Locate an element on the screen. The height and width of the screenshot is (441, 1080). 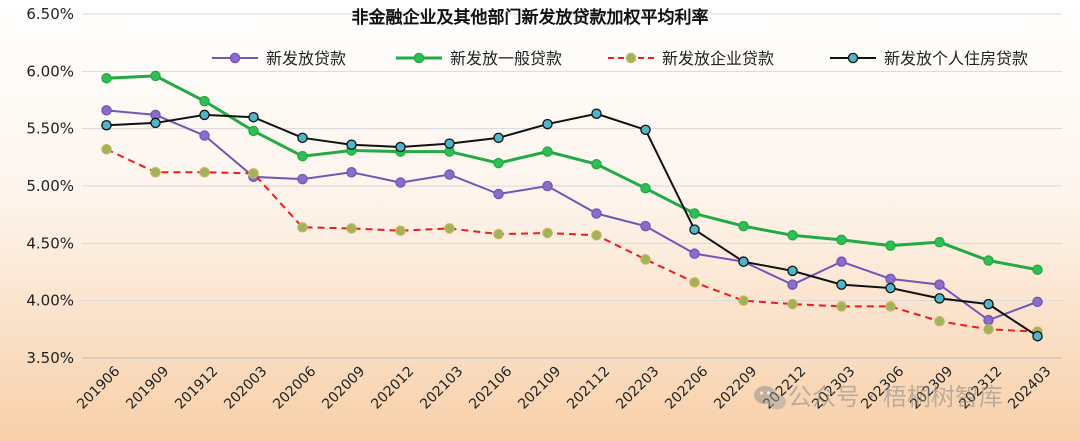
y-axis: 3.50% 4.00% 4.50% 5.00% 5.50% 6.00% 6.50% is located at coordinates (50, 186).